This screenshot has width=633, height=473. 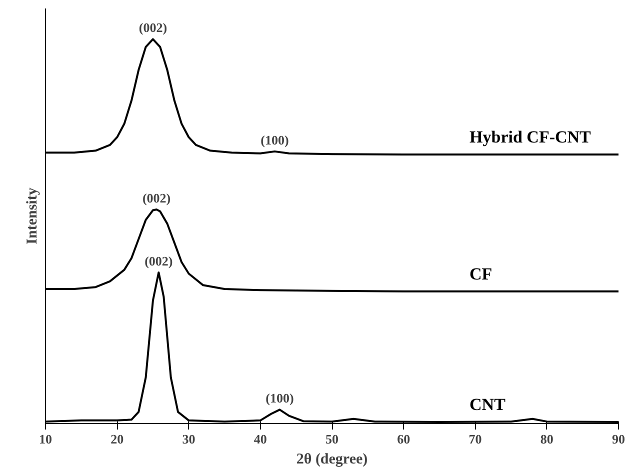 I want to click on series-label: Hybrid CF-CNT, so click(x=531, y=137).